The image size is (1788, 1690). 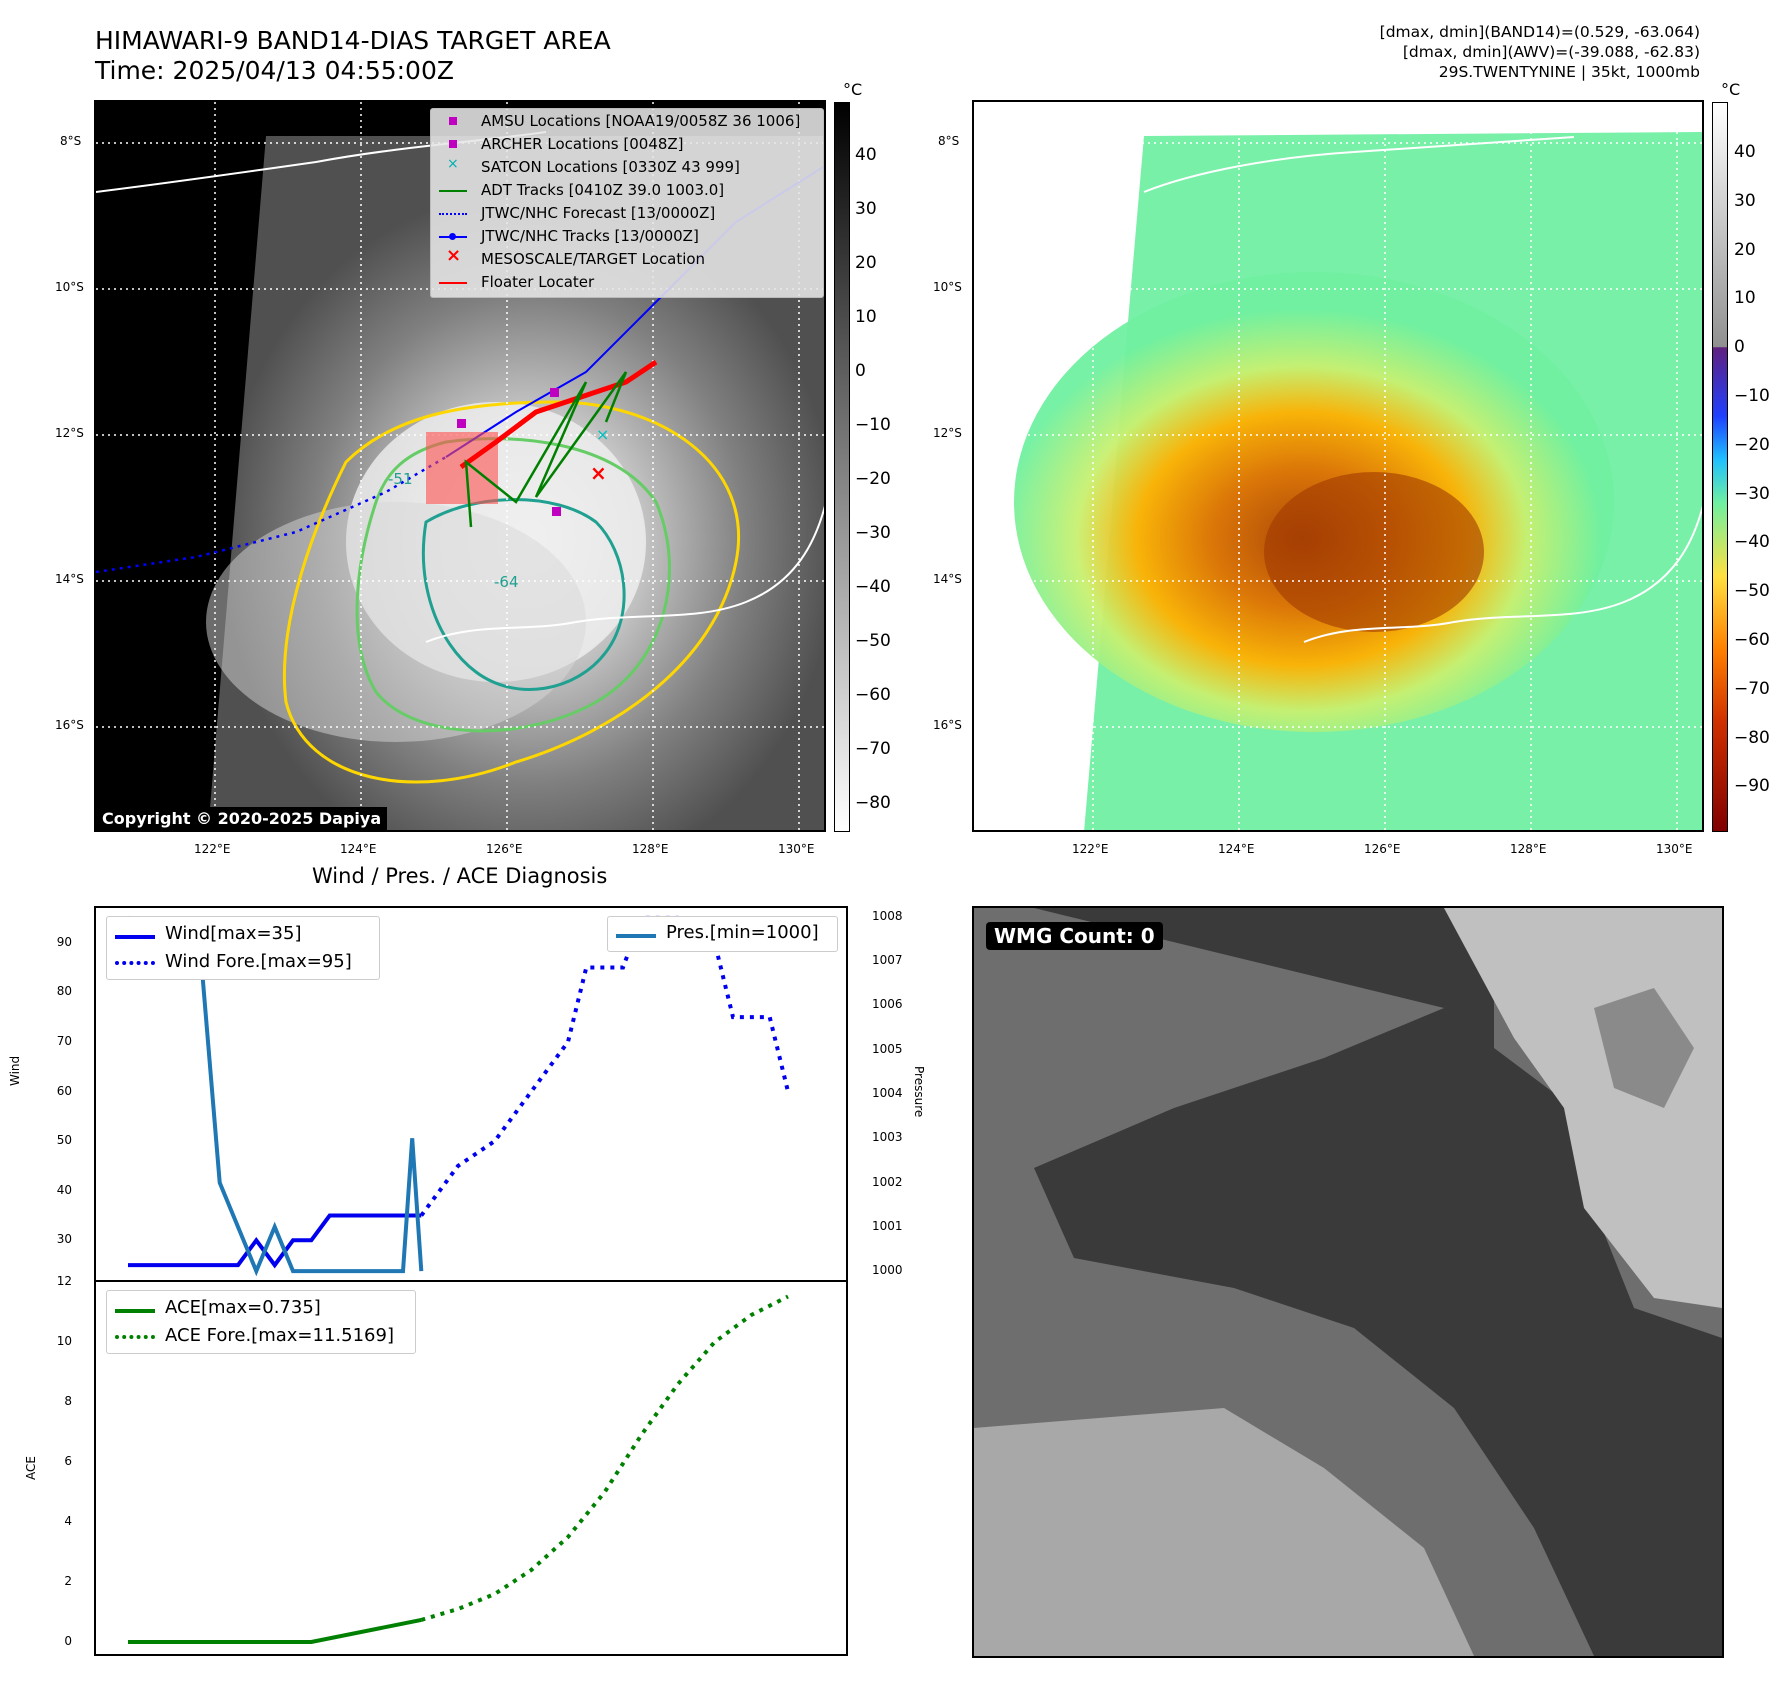 I want to click on ir-colorbar-tick: −20, so click(x=873, y=479).